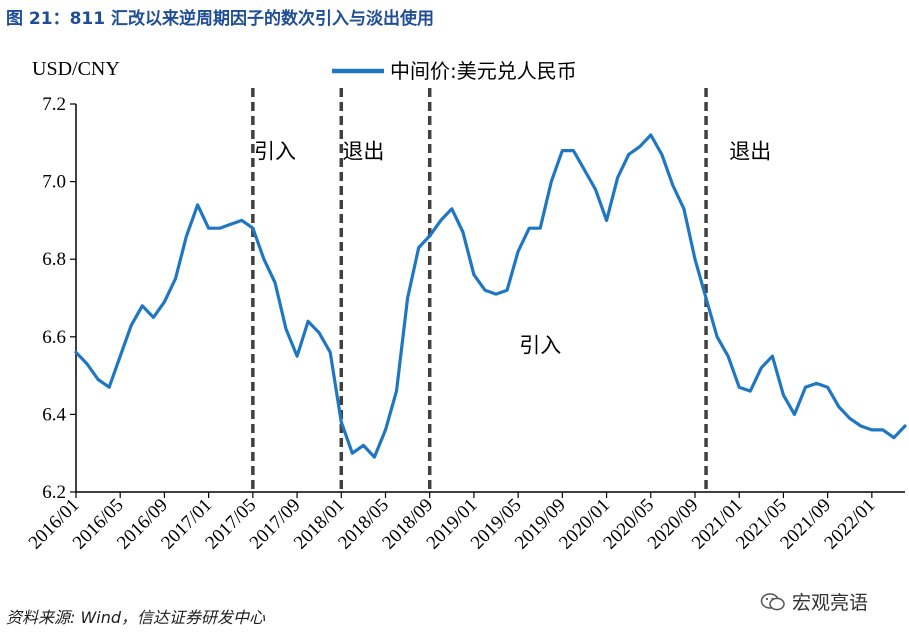 The width and height of the screenshot is (909, 639). I want to click on watermark-label: 宏观亮语, so click(830, 603).